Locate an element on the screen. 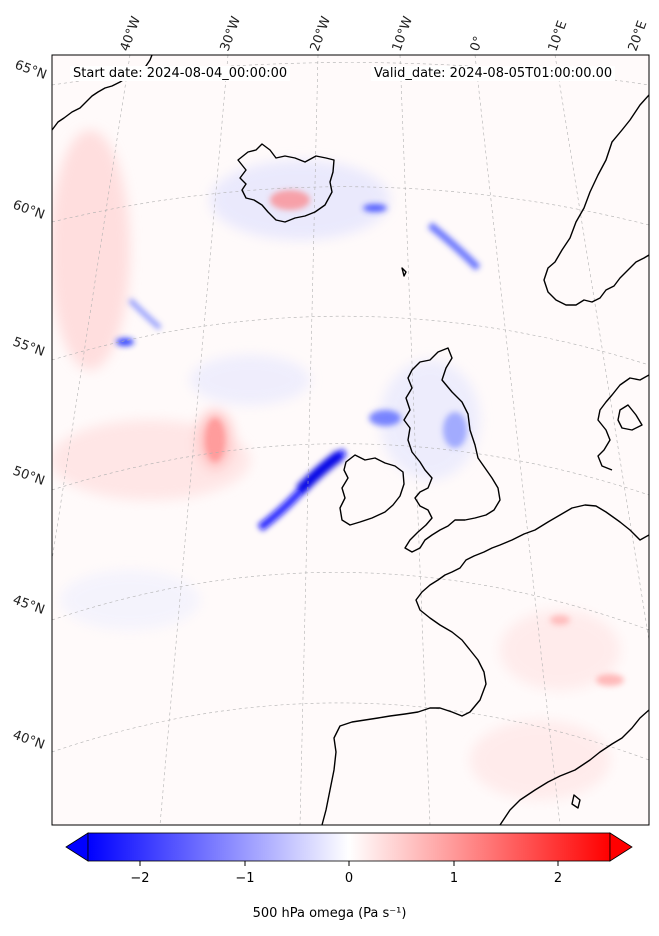  mediterranean-coast is located at coordinates (574, 767).